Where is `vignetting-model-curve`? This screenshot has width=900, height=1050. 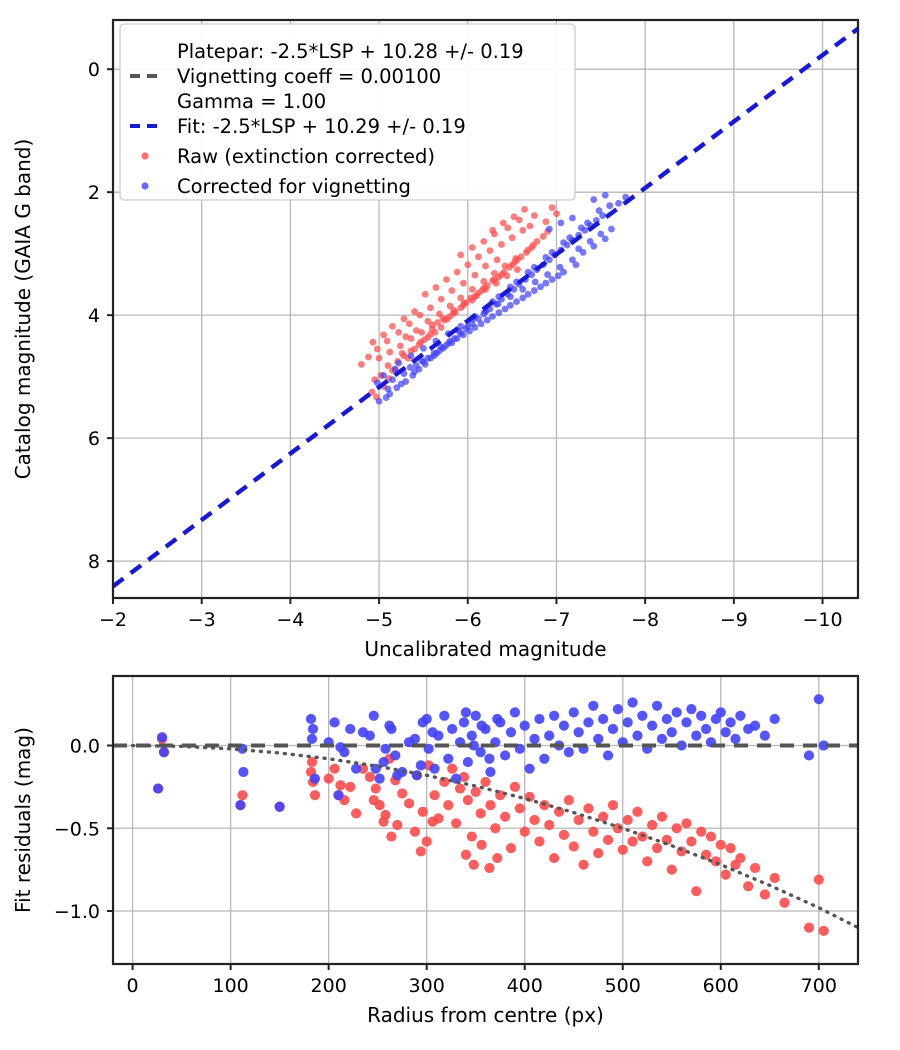 vignetting-model-curve is located at coordinates (495, 836).